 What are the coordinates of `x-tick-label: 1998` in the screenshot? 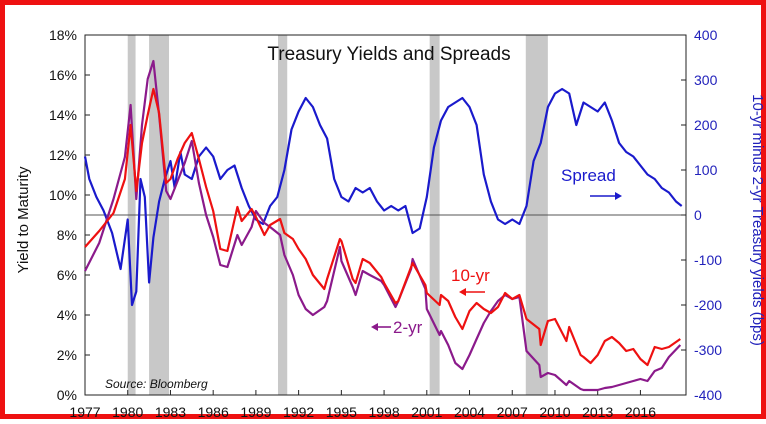 It's located at (383, 412).